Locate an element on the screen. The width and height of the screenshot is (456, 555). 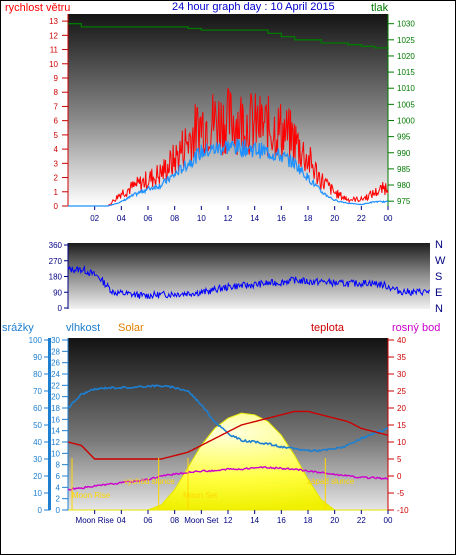
solar-area is located at coordinates (228, 461).